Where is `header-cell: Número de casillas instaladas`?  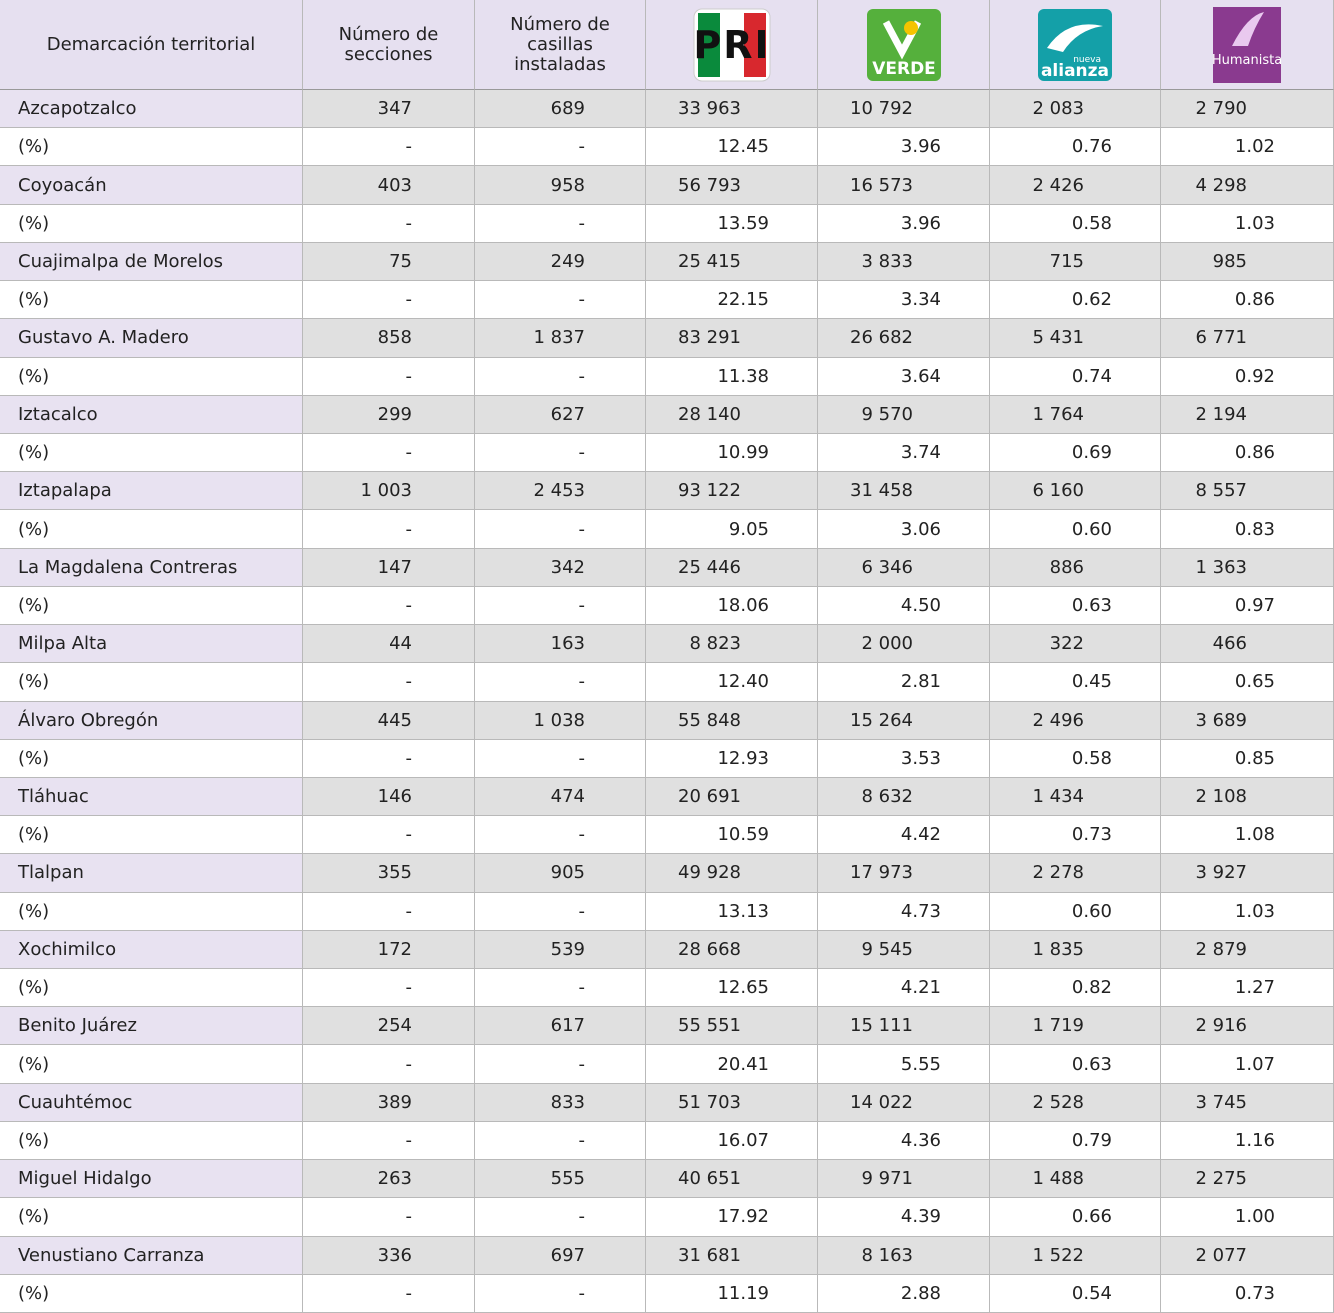
header-cell: Número de casillas instaladas is located at coordinates (560, 45).